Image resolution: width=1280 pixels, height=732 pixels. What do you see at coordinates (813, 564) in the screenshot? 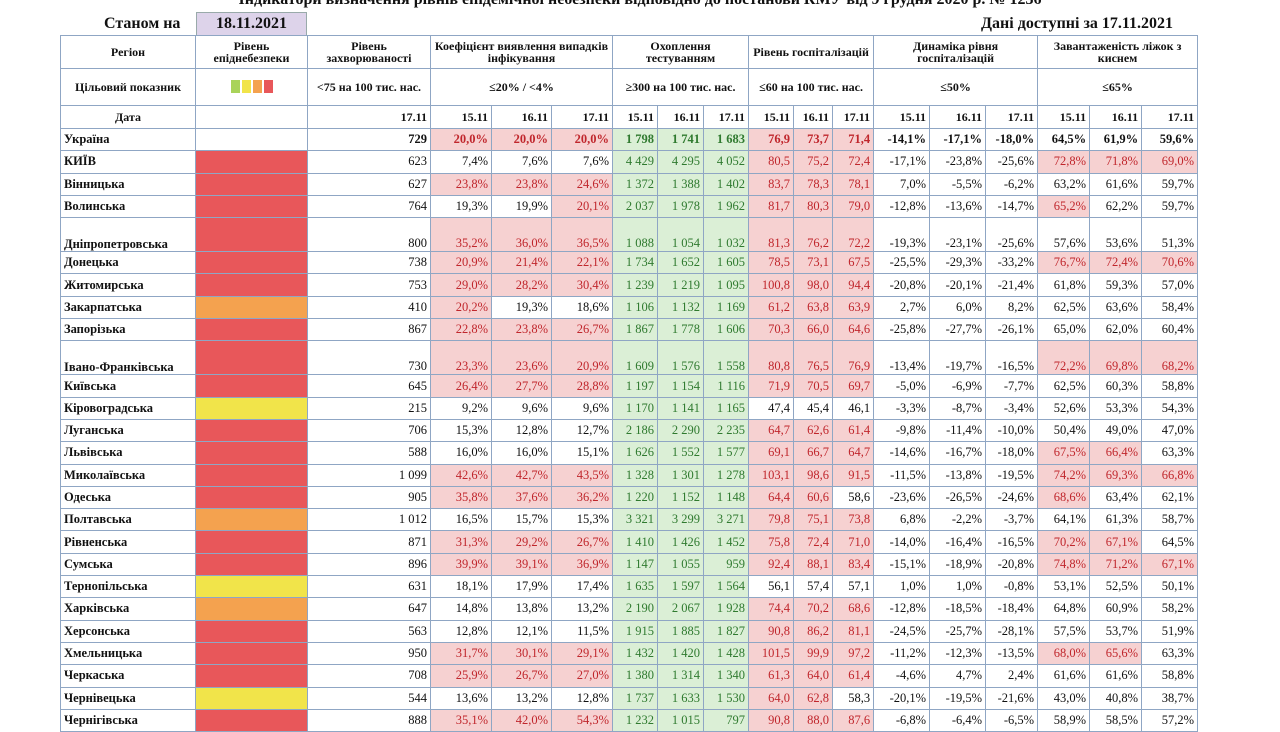
I see `hospitalization-rate: 88,1` at bounding box center [813, 564].